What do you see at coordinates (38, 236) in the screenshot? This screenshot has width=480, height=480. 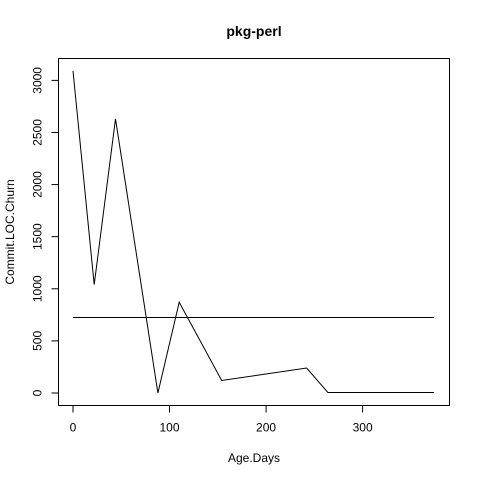 I see `y-tick-label: 1500` at bounding box center [38, 236].